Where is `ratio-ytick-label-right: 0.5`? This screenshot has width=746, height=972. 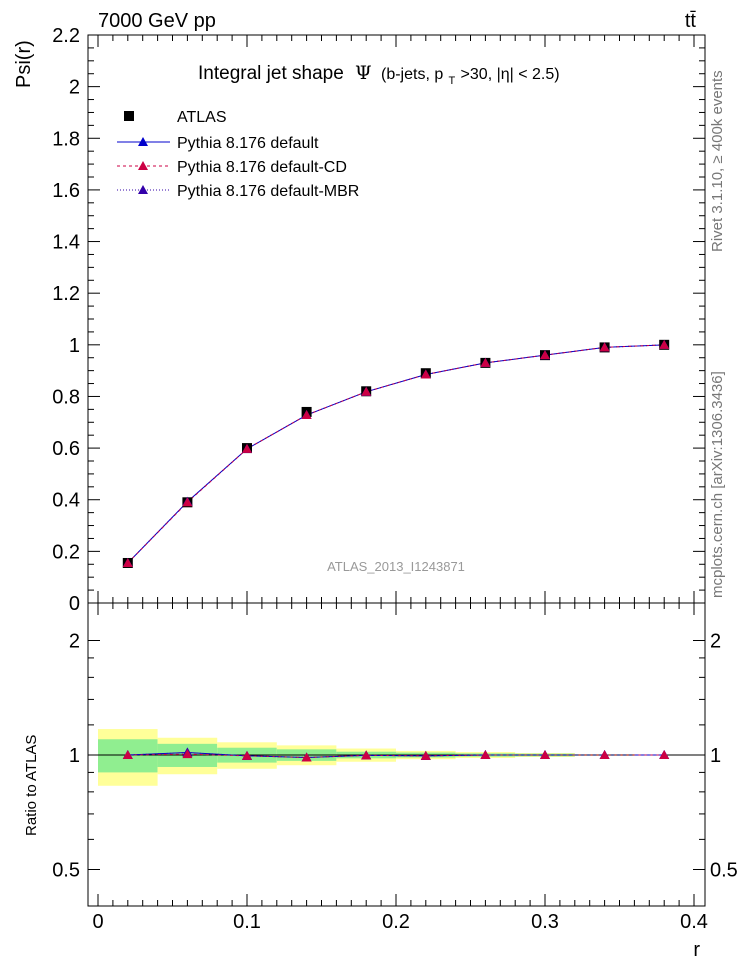 ratio-ytick-label-right: 0.5 is located at coordinates (724, 871).